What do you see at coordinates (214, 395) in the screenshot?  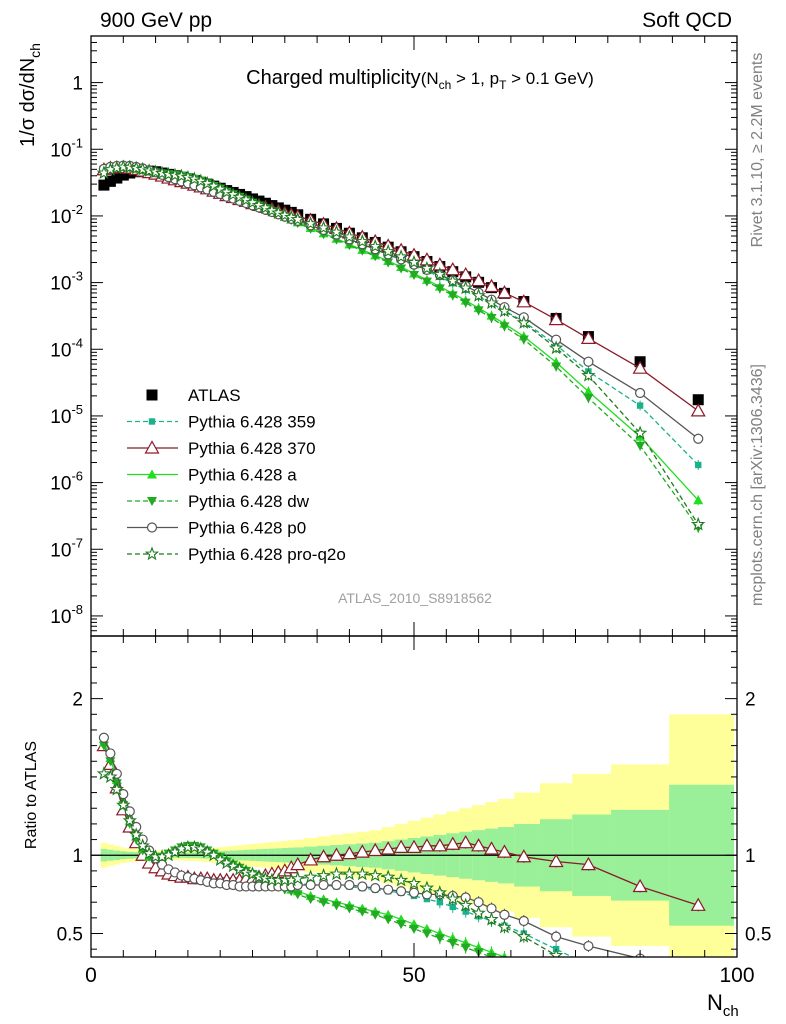 I see `legend-label: ATLAS` at bounding box center [214, 395].